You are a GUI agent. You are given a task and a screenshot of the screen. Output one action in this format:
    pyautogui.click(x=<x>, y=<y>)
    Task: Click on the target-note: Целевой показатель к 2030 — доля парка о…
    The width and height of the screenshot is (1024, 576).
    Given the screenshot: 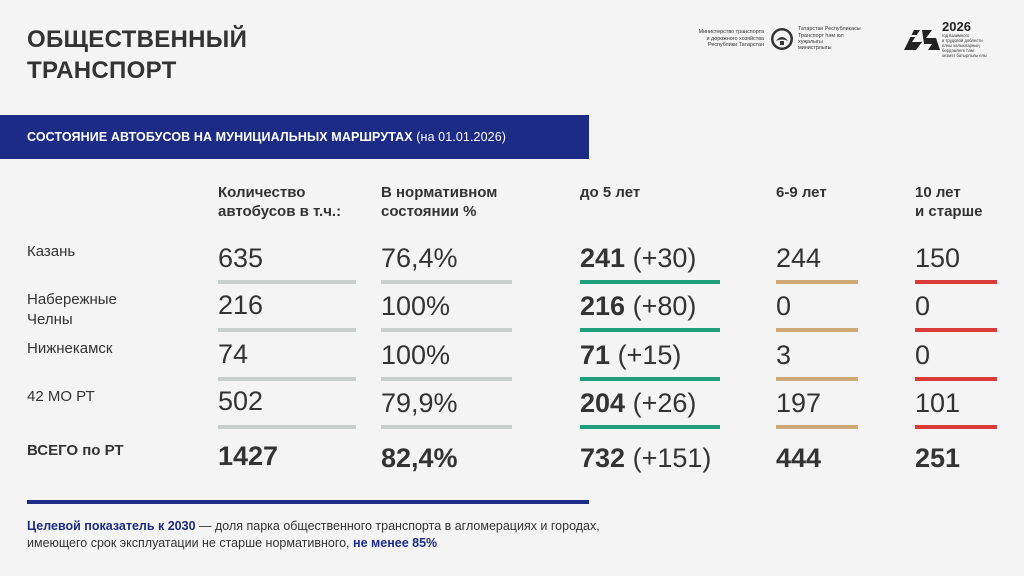 What is the action you would take?
    pyautogui.click(x=317, y=535)
    